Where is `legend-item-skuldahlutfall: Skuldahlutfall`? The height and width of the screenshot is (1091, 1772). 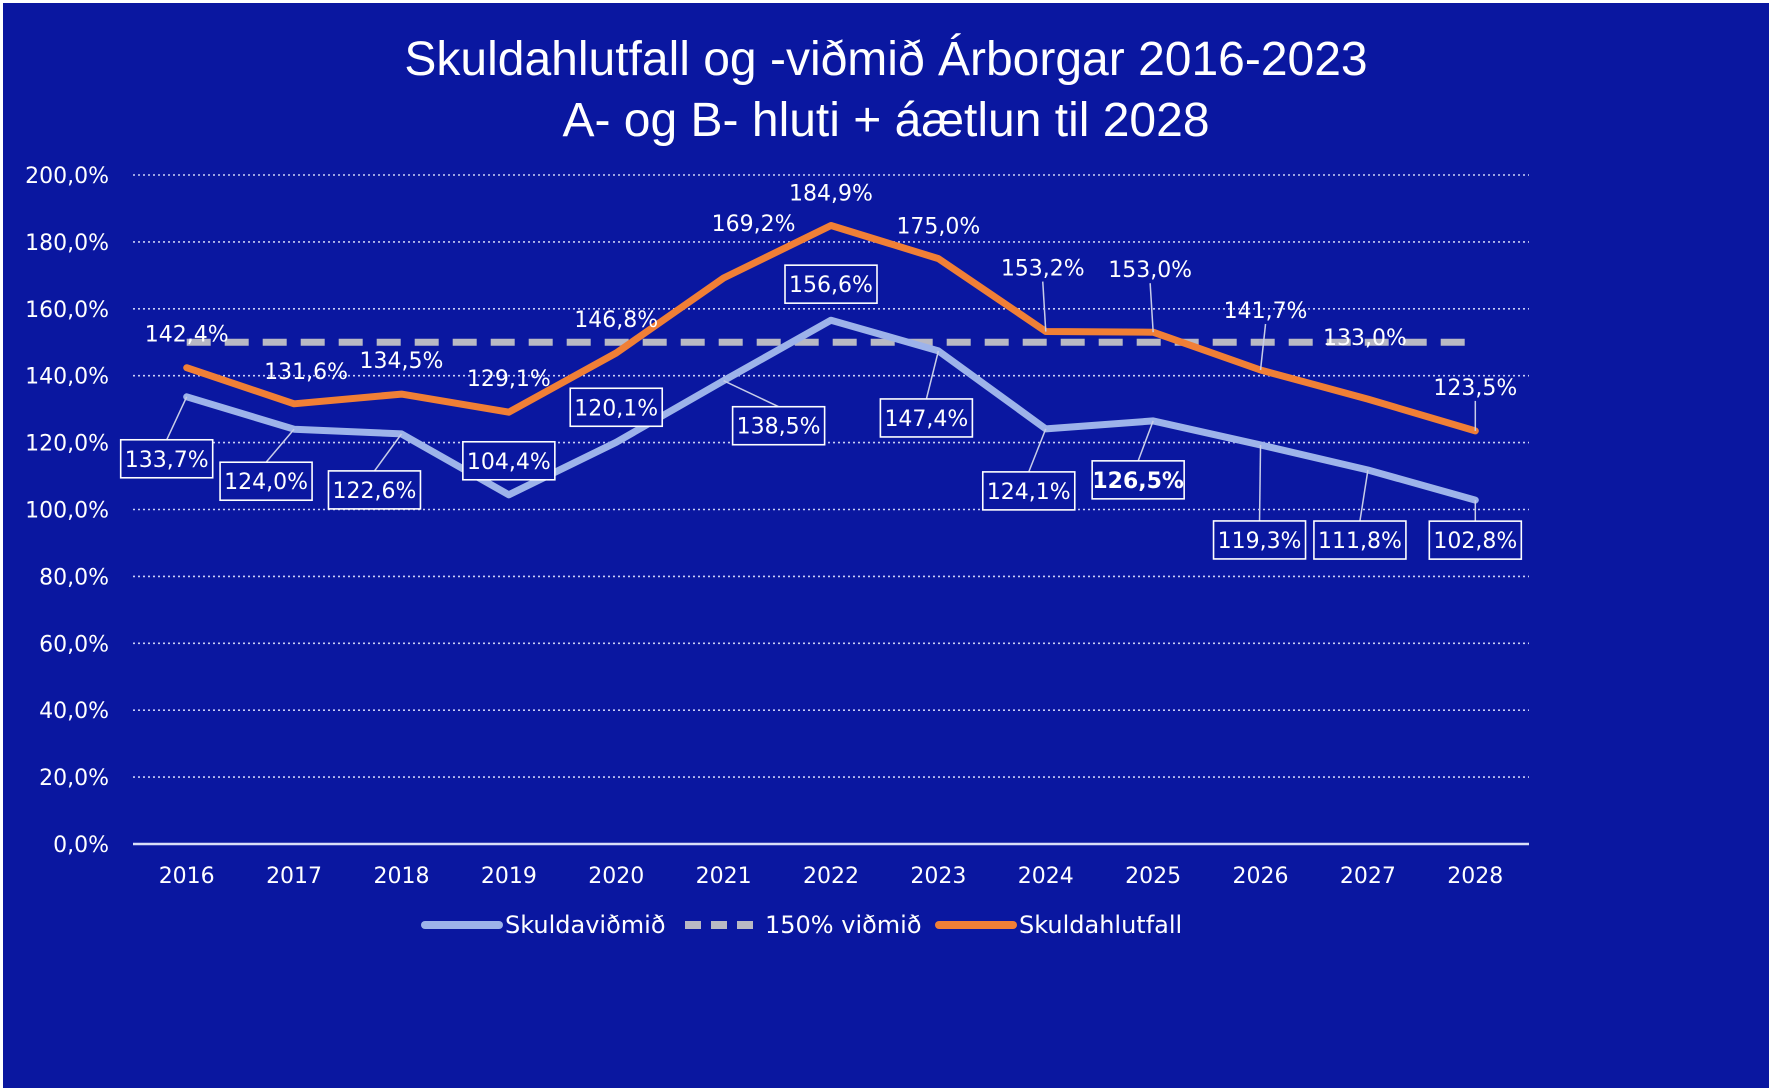
legend-item-skuldahlutfall: Skuldahlutfall is located at coordinates (1058, 925).